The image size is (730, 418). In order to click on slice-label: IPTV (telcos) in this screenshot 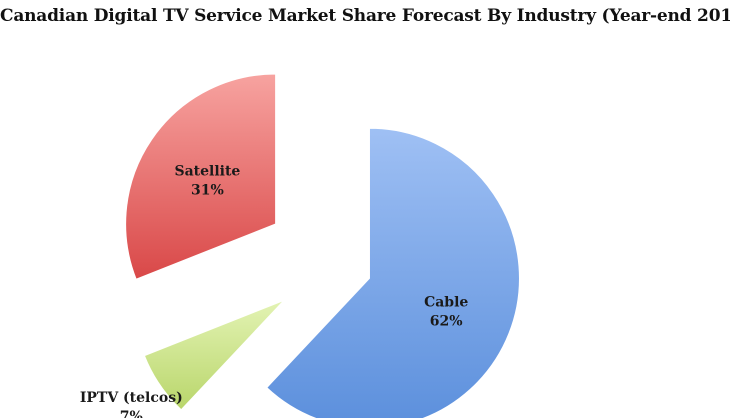, I will do `click(131, 398)`.